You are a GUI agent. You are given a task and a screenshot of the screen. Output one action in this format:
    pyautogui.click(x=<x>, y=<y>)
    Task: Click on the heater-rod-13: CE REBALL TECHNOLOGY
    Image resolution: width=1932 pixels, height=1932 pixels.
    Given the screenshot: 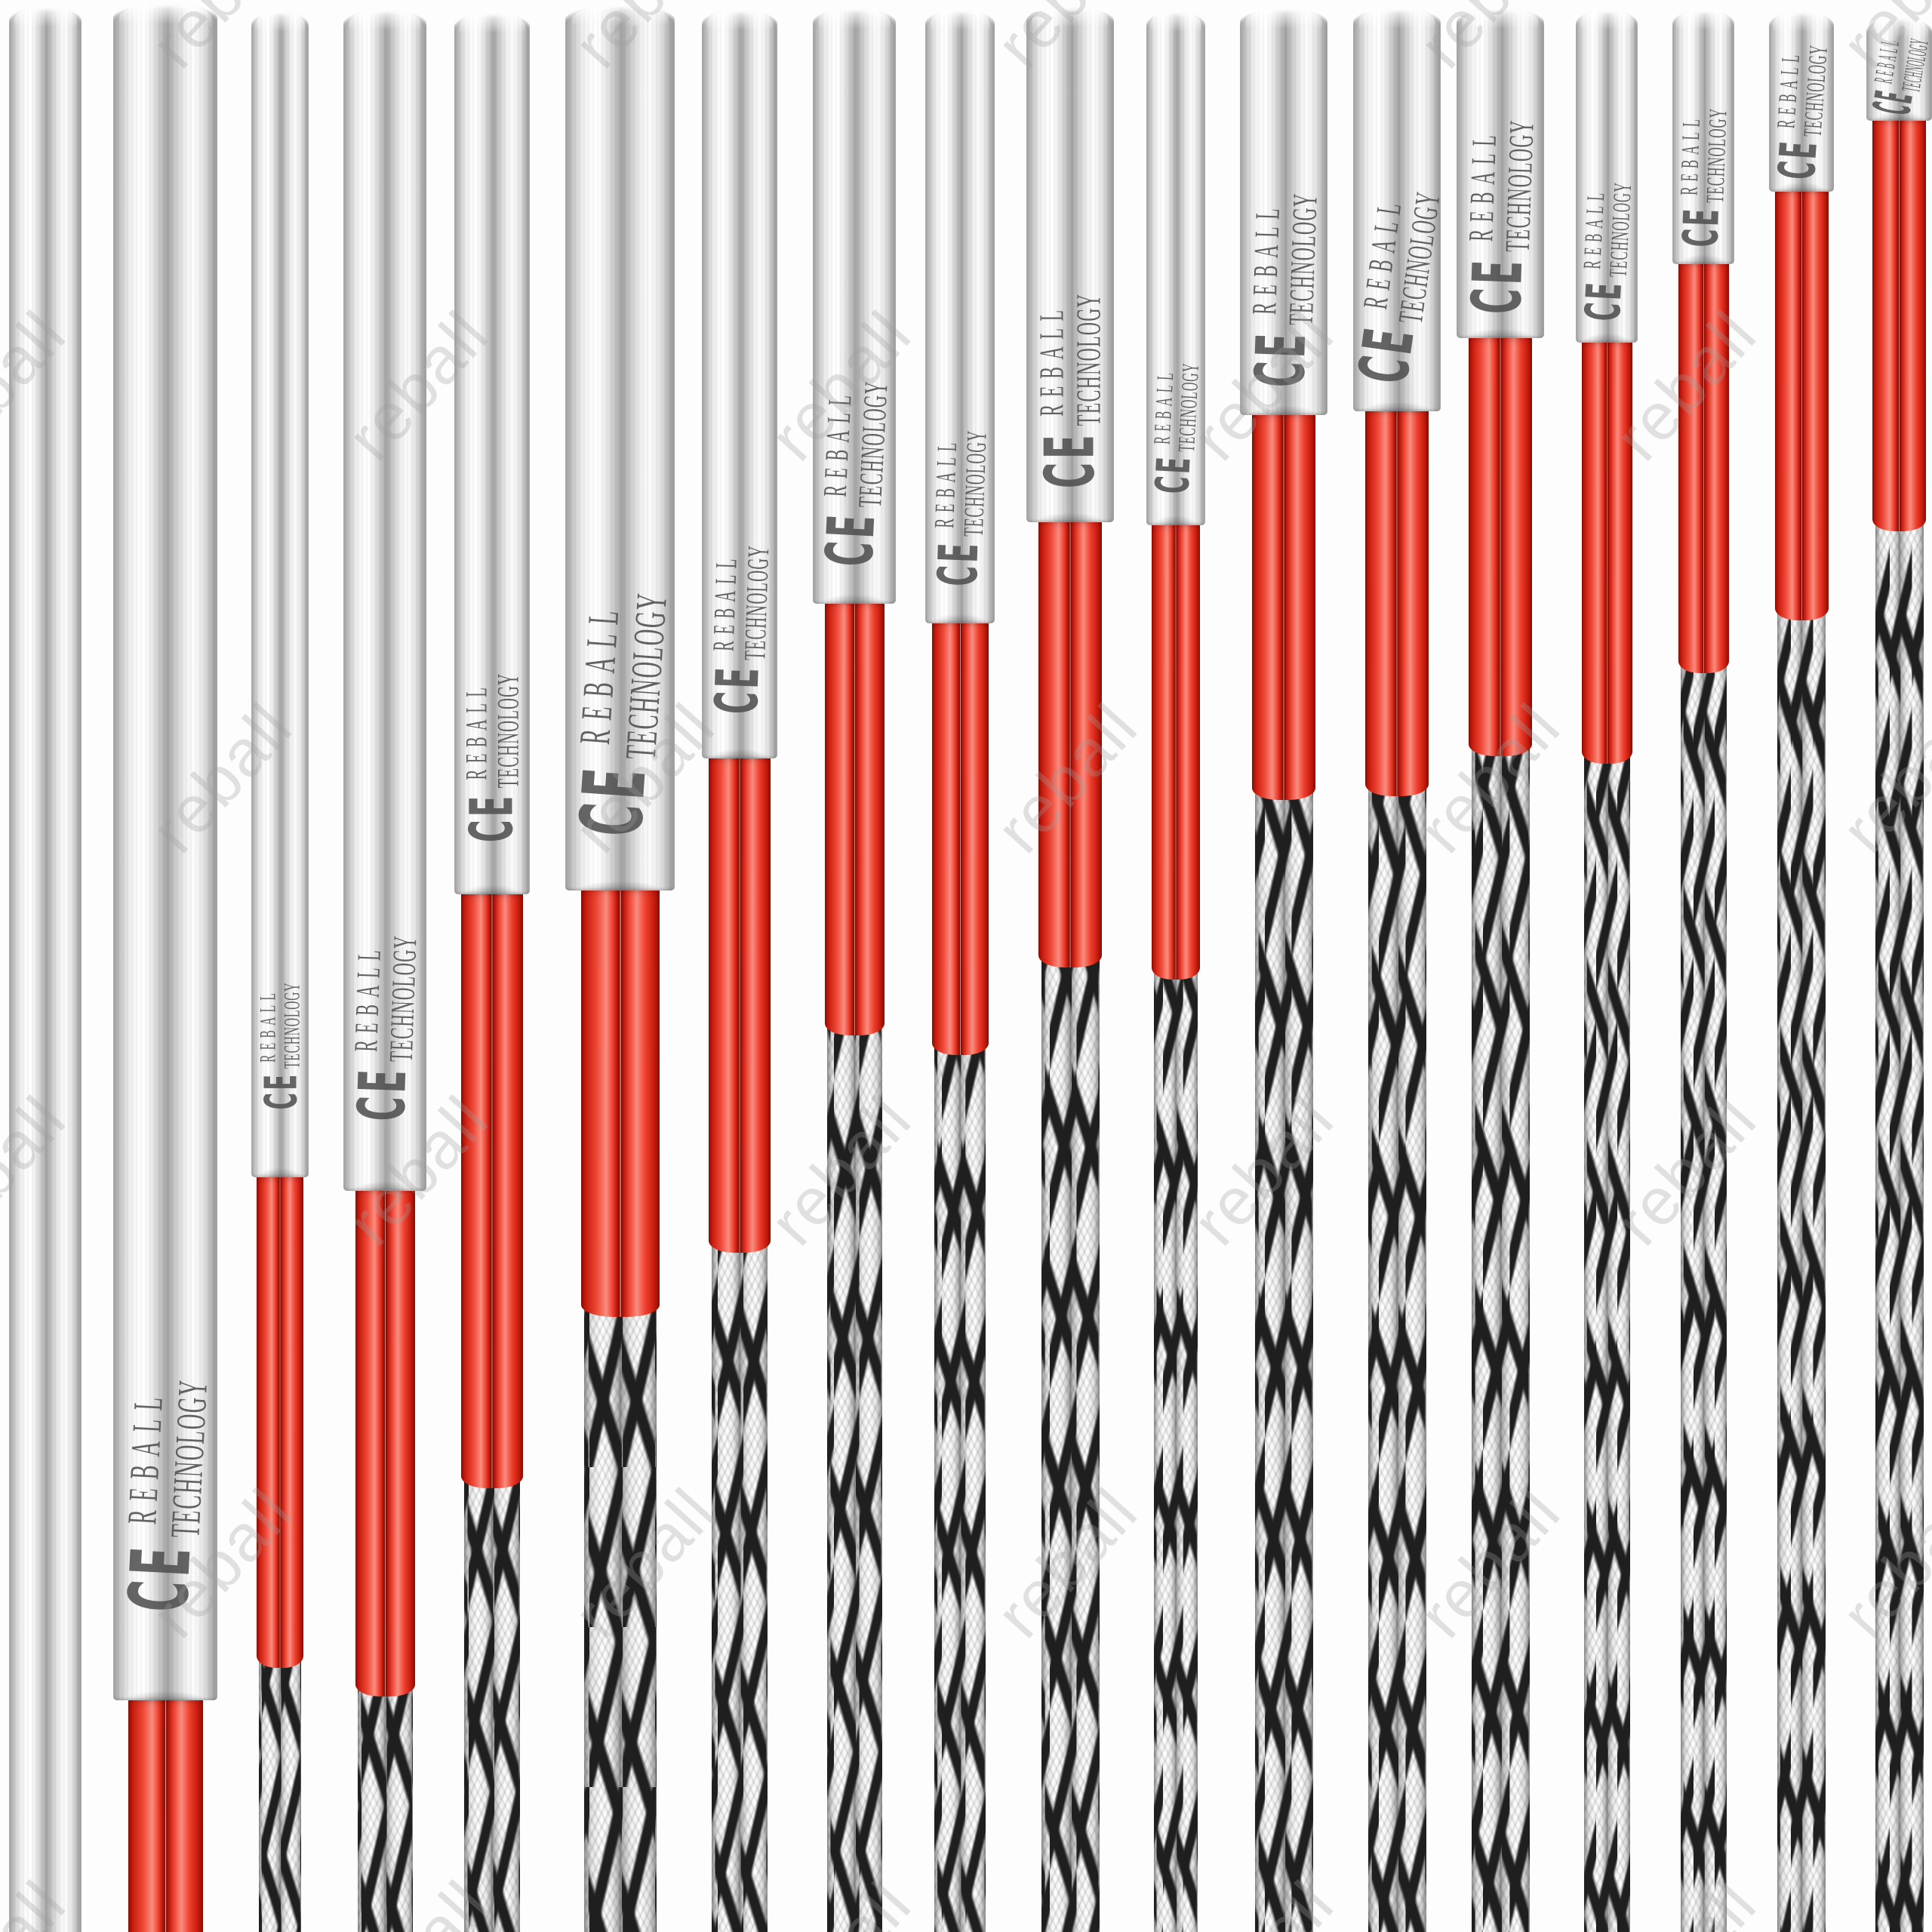 What is the action you would take?
    pyautogui.click(x=1395, y=966)
    